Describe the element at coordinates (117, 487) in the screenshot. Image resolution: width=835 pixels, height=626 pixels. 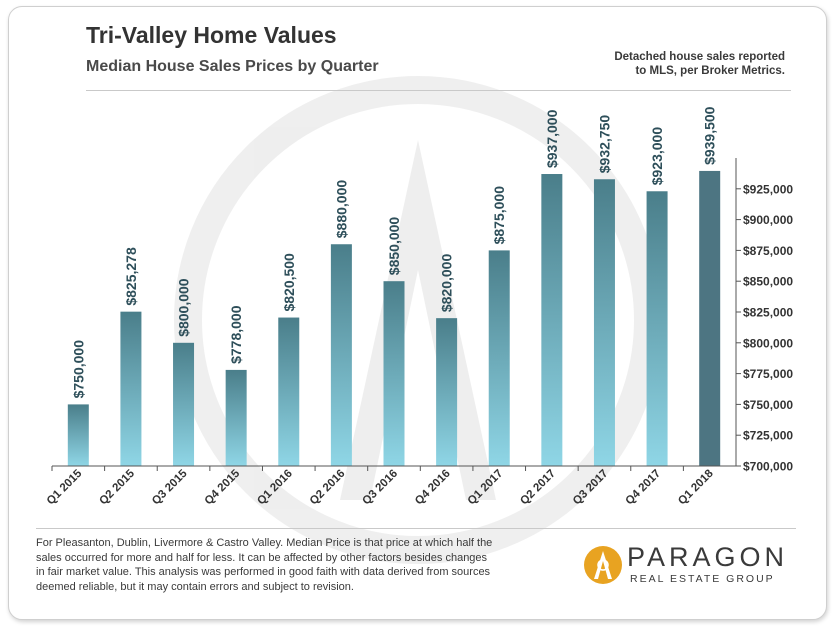
I see `x-tick-label: Q2 2015` at that location.